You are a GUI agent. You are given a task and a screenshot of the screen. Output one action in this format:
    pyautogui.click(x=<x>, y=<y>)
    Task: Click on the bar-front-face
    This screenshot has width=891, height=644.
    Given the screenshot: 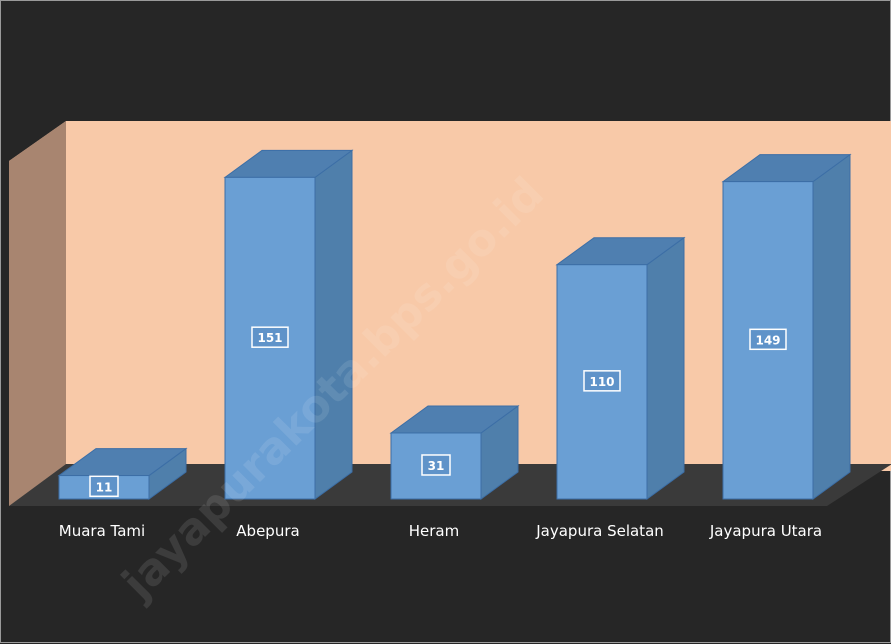 What is the action you would take?
    pyautogui.click(x=436, y=466)
    